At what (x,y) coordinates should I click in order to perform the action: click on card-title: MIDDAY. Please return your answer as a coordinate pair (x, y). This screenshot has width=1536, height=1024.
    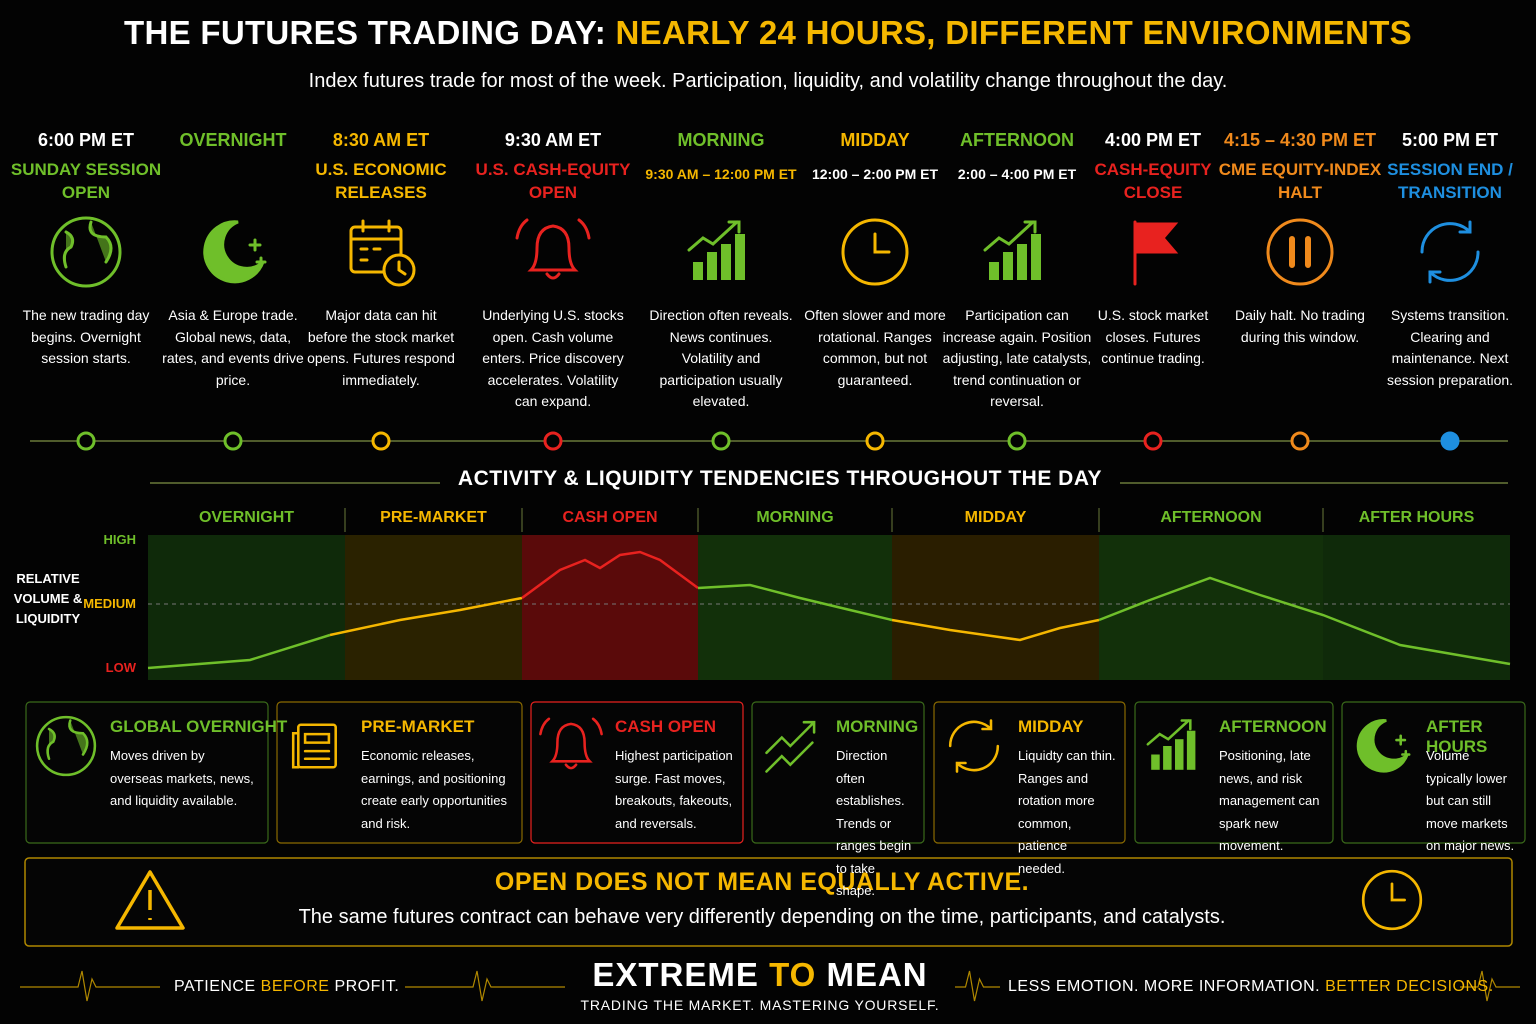
    Looking at the image, I should click on (1051, 726).